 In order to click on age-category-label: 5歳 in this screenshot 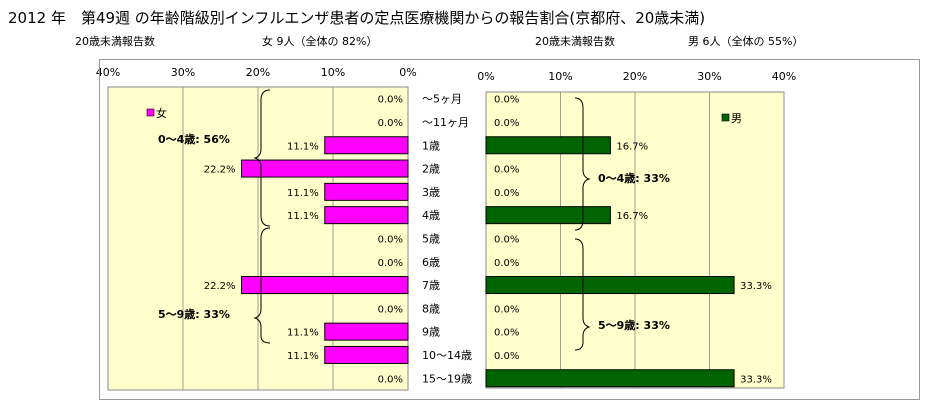, I will do `click(431, 238)`.